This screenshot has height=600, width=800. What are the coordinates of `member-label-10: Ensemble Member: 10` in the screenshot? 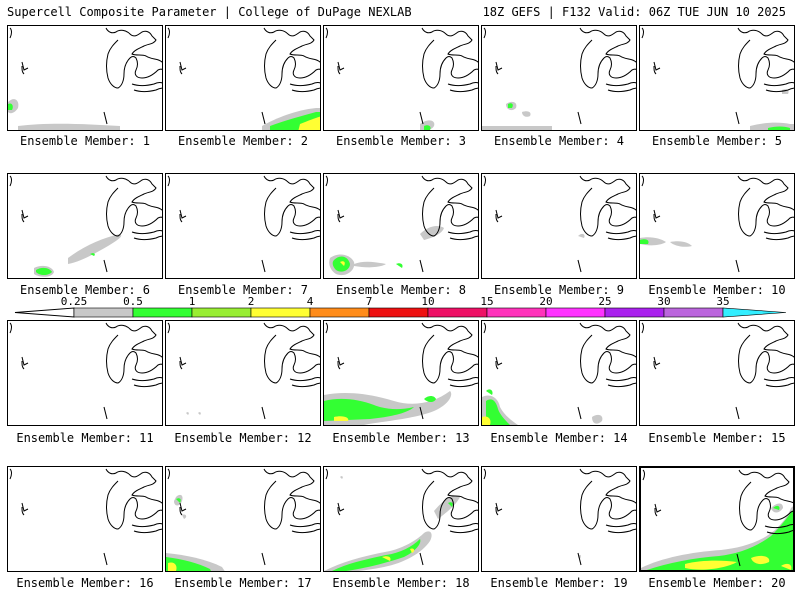 It's located at (717, 290).